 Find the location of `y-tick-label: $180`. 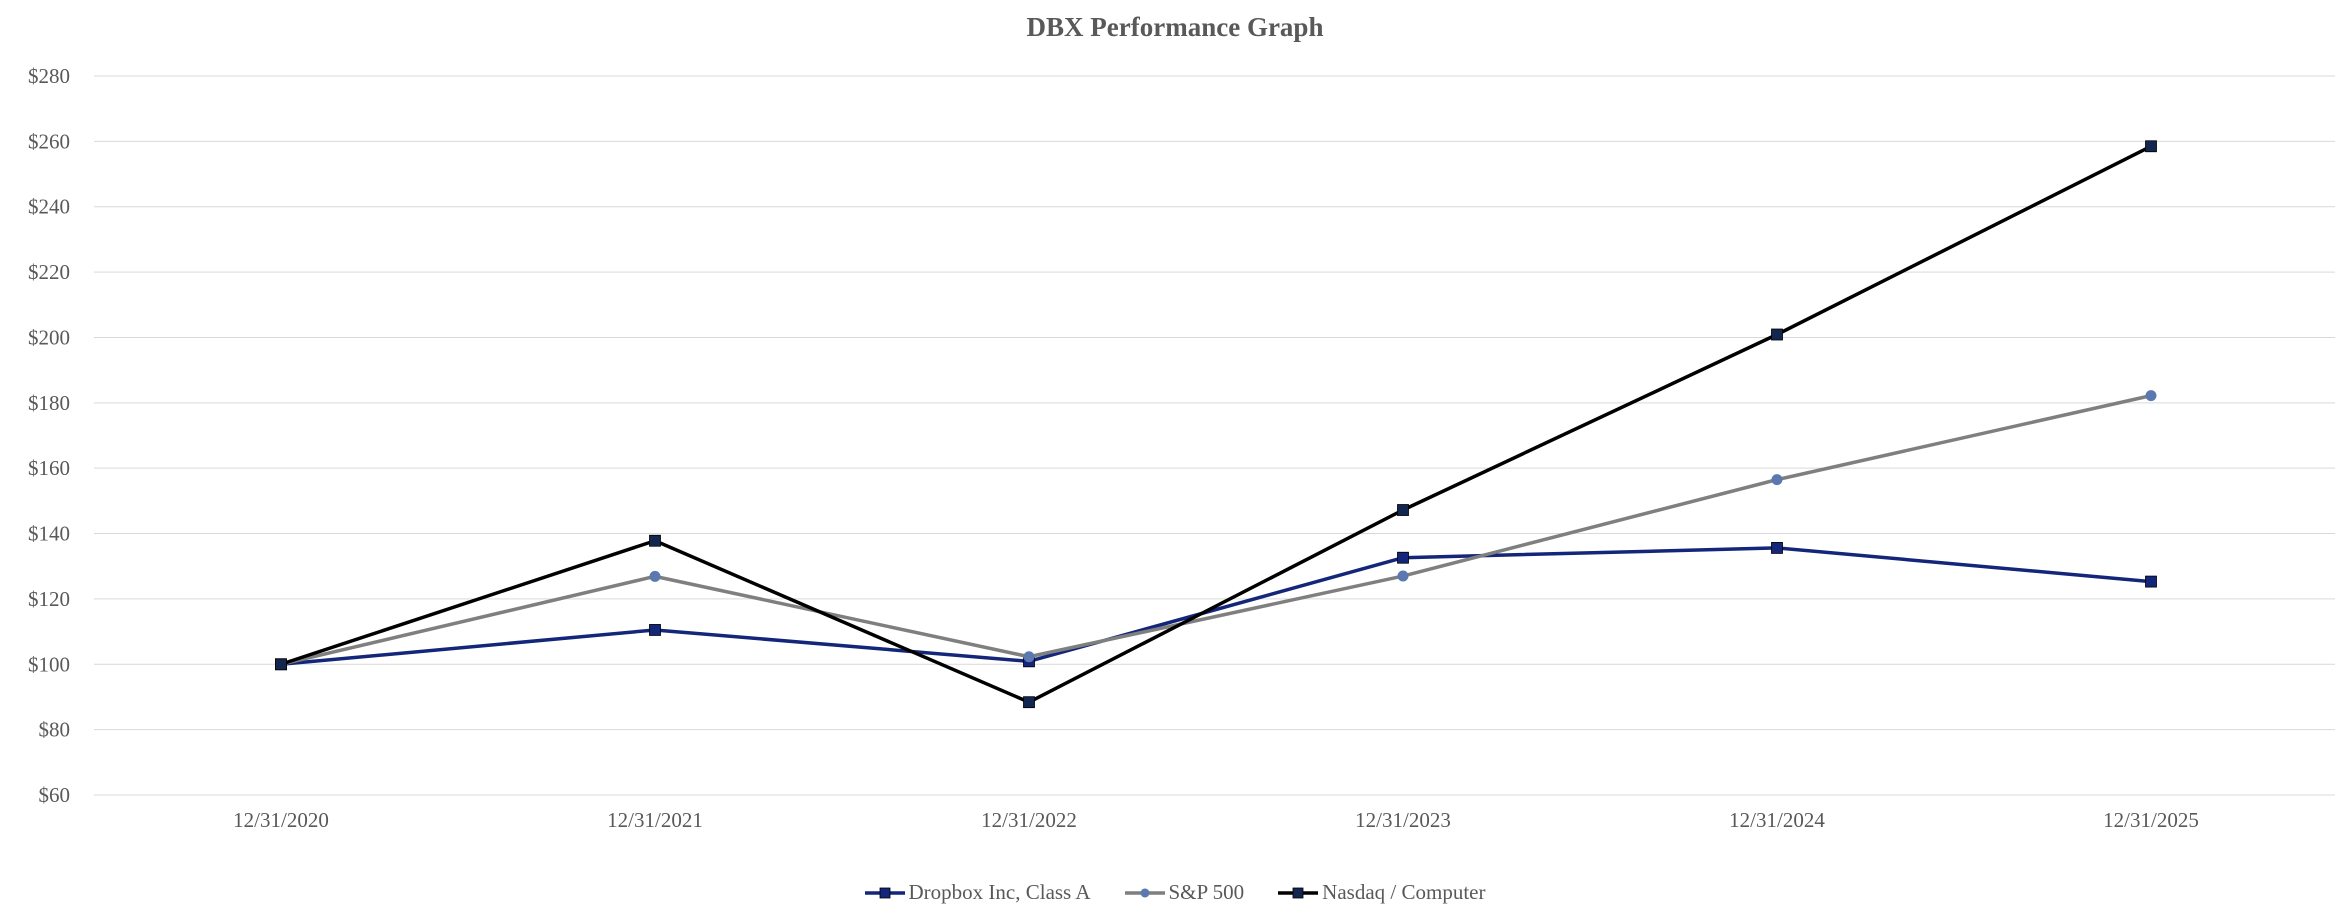

y-tick-label: $180 is located at coordinates (49, 403).